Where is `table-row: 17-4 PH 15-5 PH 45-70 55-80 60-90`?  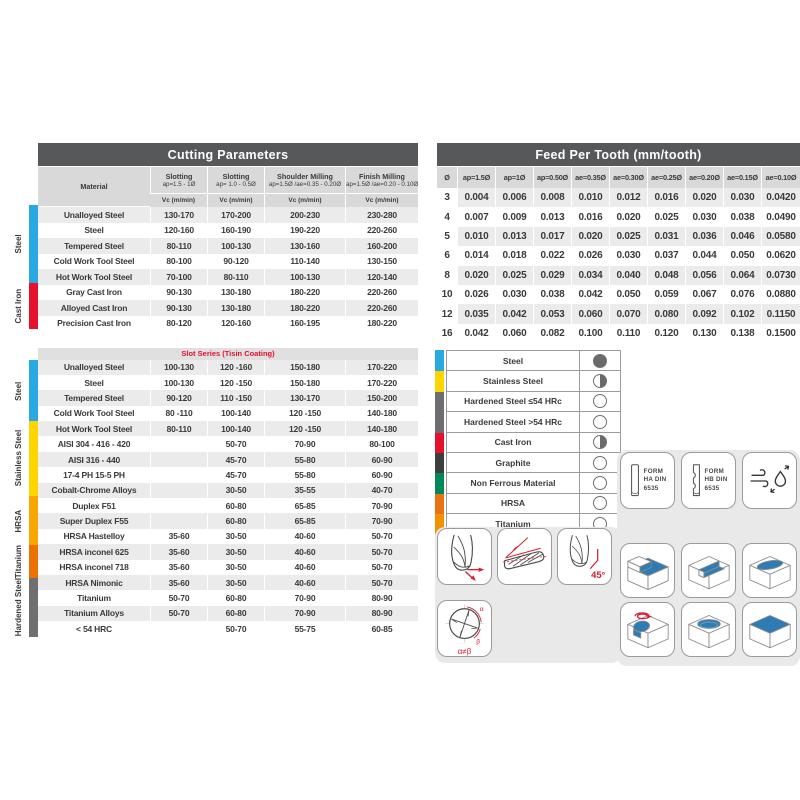
table-row: 17-4 PH 15-5 PH 45-70 55-80 60-90 is located at coordinates (228, 475).